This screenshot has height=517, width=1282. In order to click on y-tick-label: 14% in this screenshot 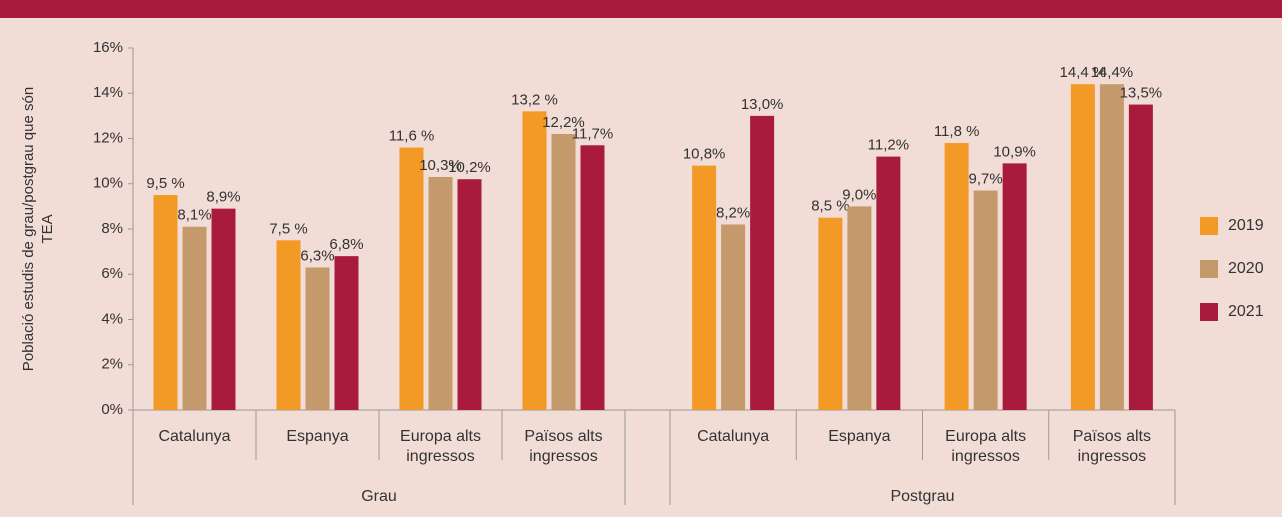, I will do `click(108, 92)`.